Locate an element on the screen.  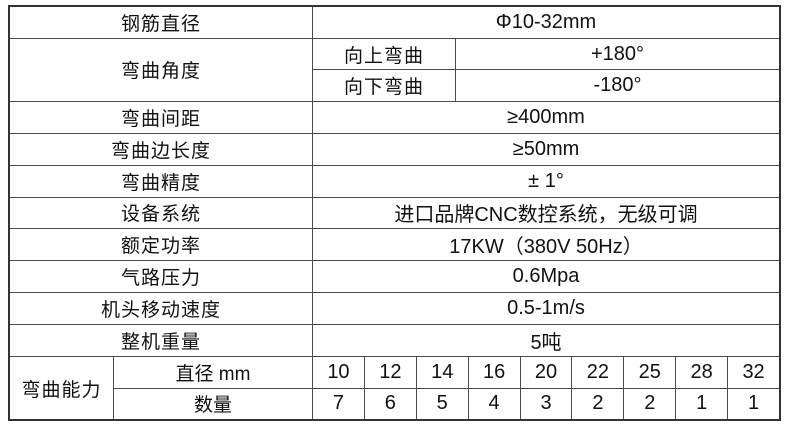
bending-angle-label: 弯曲角度 is located at coordinates (160, 72).